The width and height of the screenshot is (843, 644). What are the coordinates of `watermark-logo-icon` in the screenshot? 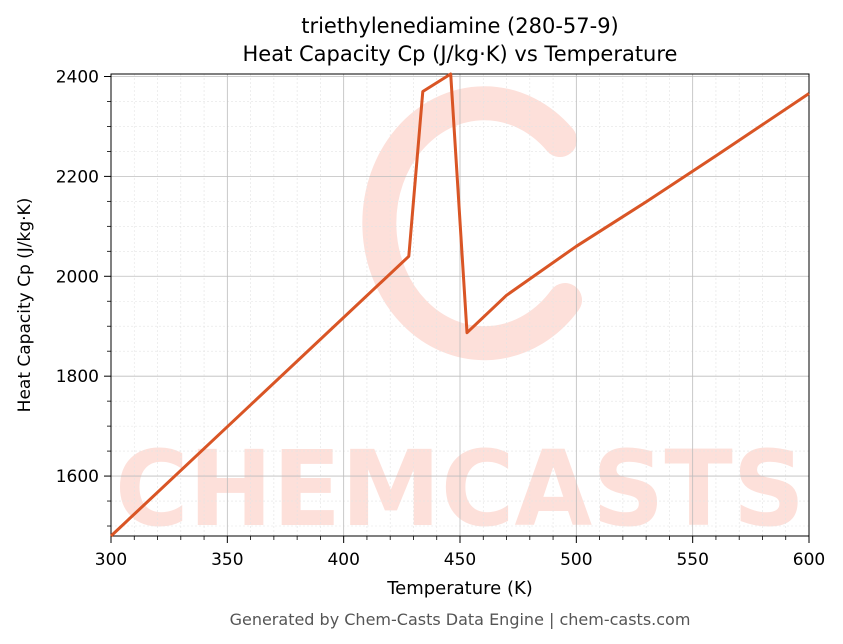 It's located at (472, 223).